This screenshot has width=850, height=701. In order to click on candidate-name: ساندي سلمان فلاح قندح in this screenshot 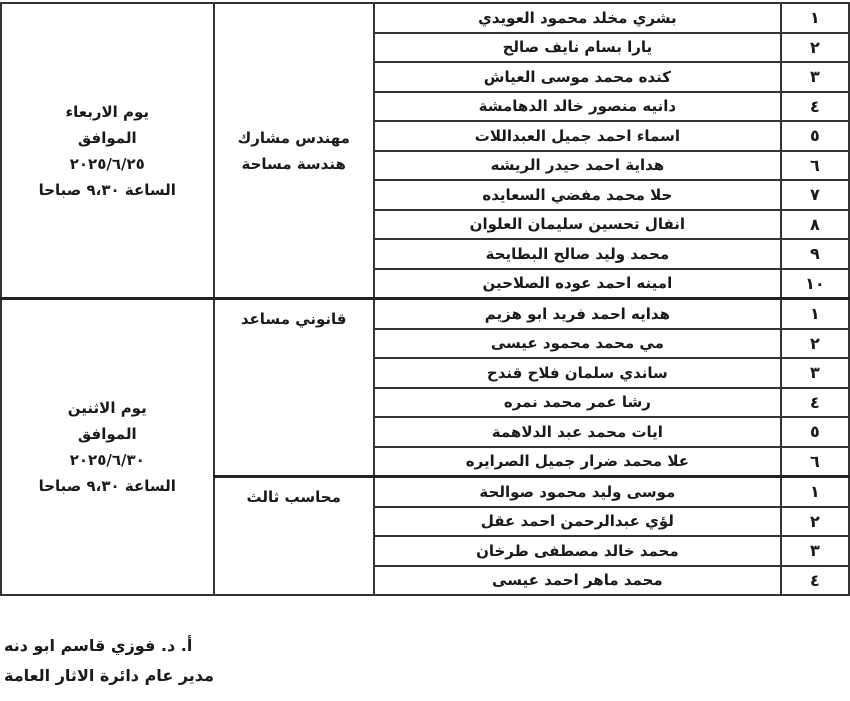, I will do `click(577, 373)`.